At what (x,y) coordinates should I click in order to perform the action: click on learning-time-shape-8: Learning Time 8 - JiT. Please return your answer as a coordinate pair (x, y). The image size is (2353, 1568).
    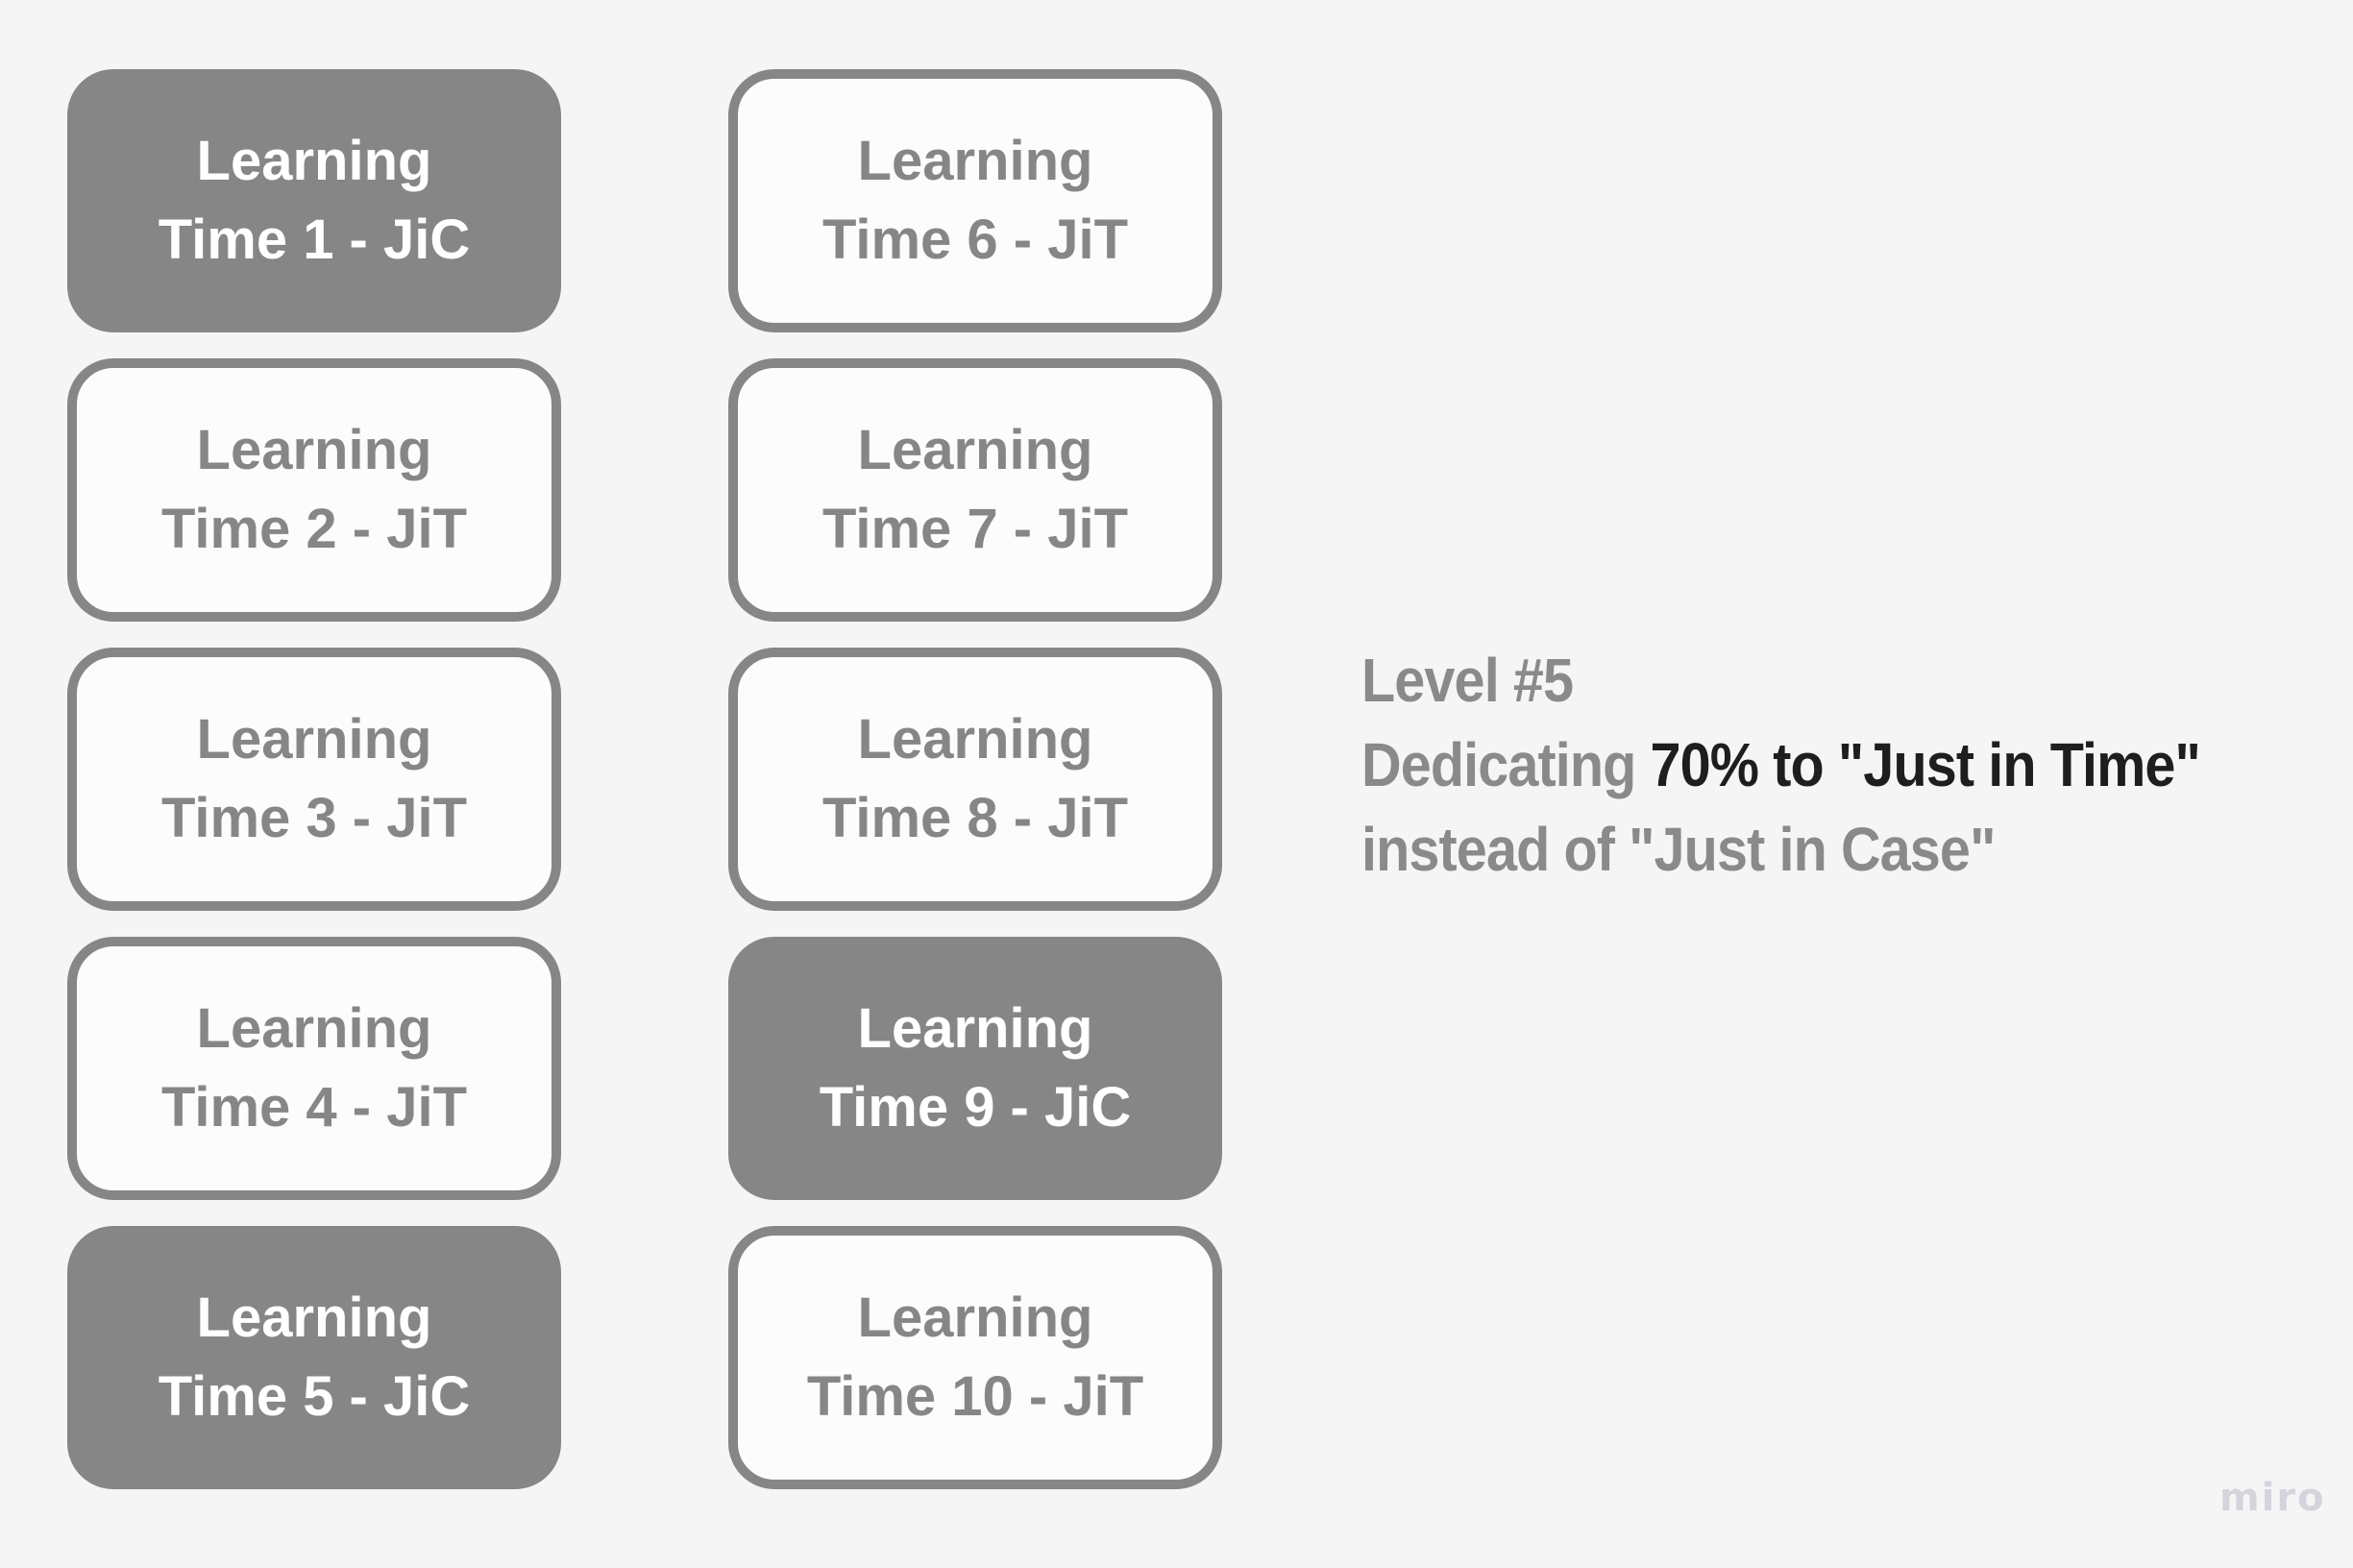
    Looking at the image, I should click on (975, 780).